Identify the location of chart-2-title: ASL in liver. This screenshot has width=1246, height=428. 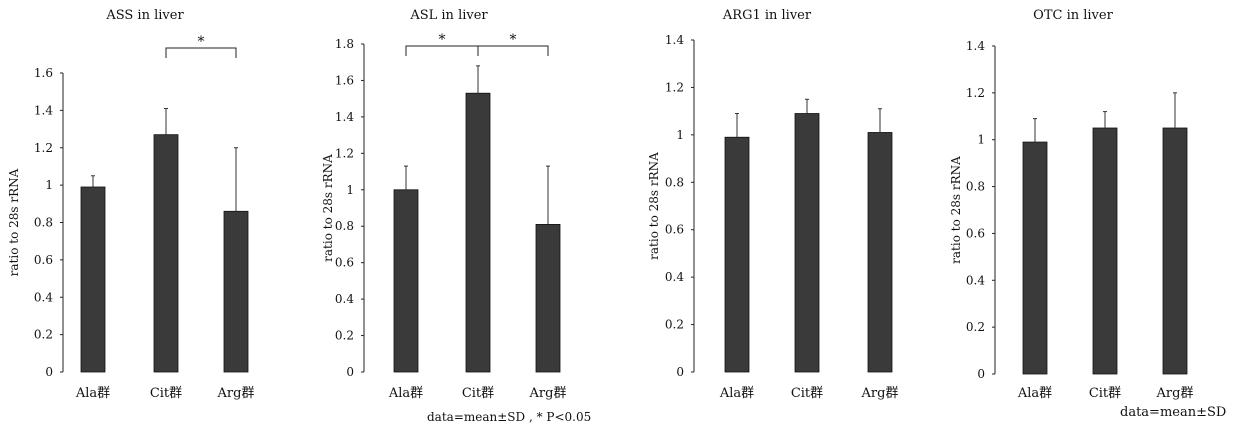
(448, 15).